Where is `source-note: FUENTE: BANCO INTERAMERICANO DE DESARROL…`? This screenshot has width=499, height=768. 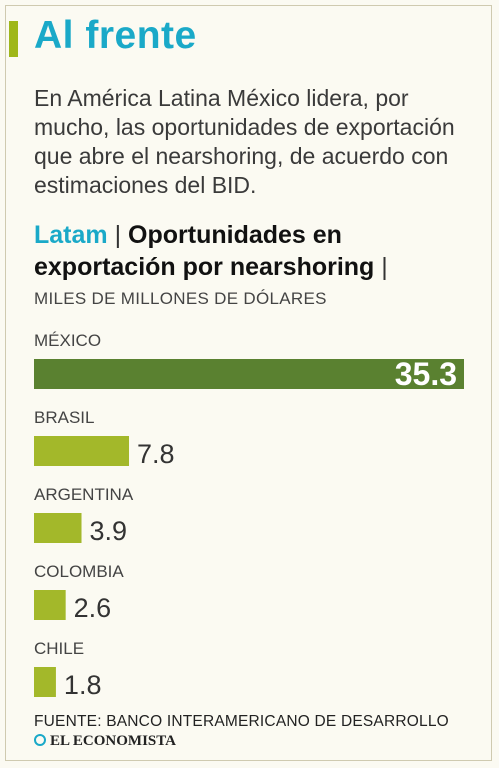 source-note: FUENTE: BANCO INTERAMERICANO DE DESARROL… is located at coordinates (241, 721).